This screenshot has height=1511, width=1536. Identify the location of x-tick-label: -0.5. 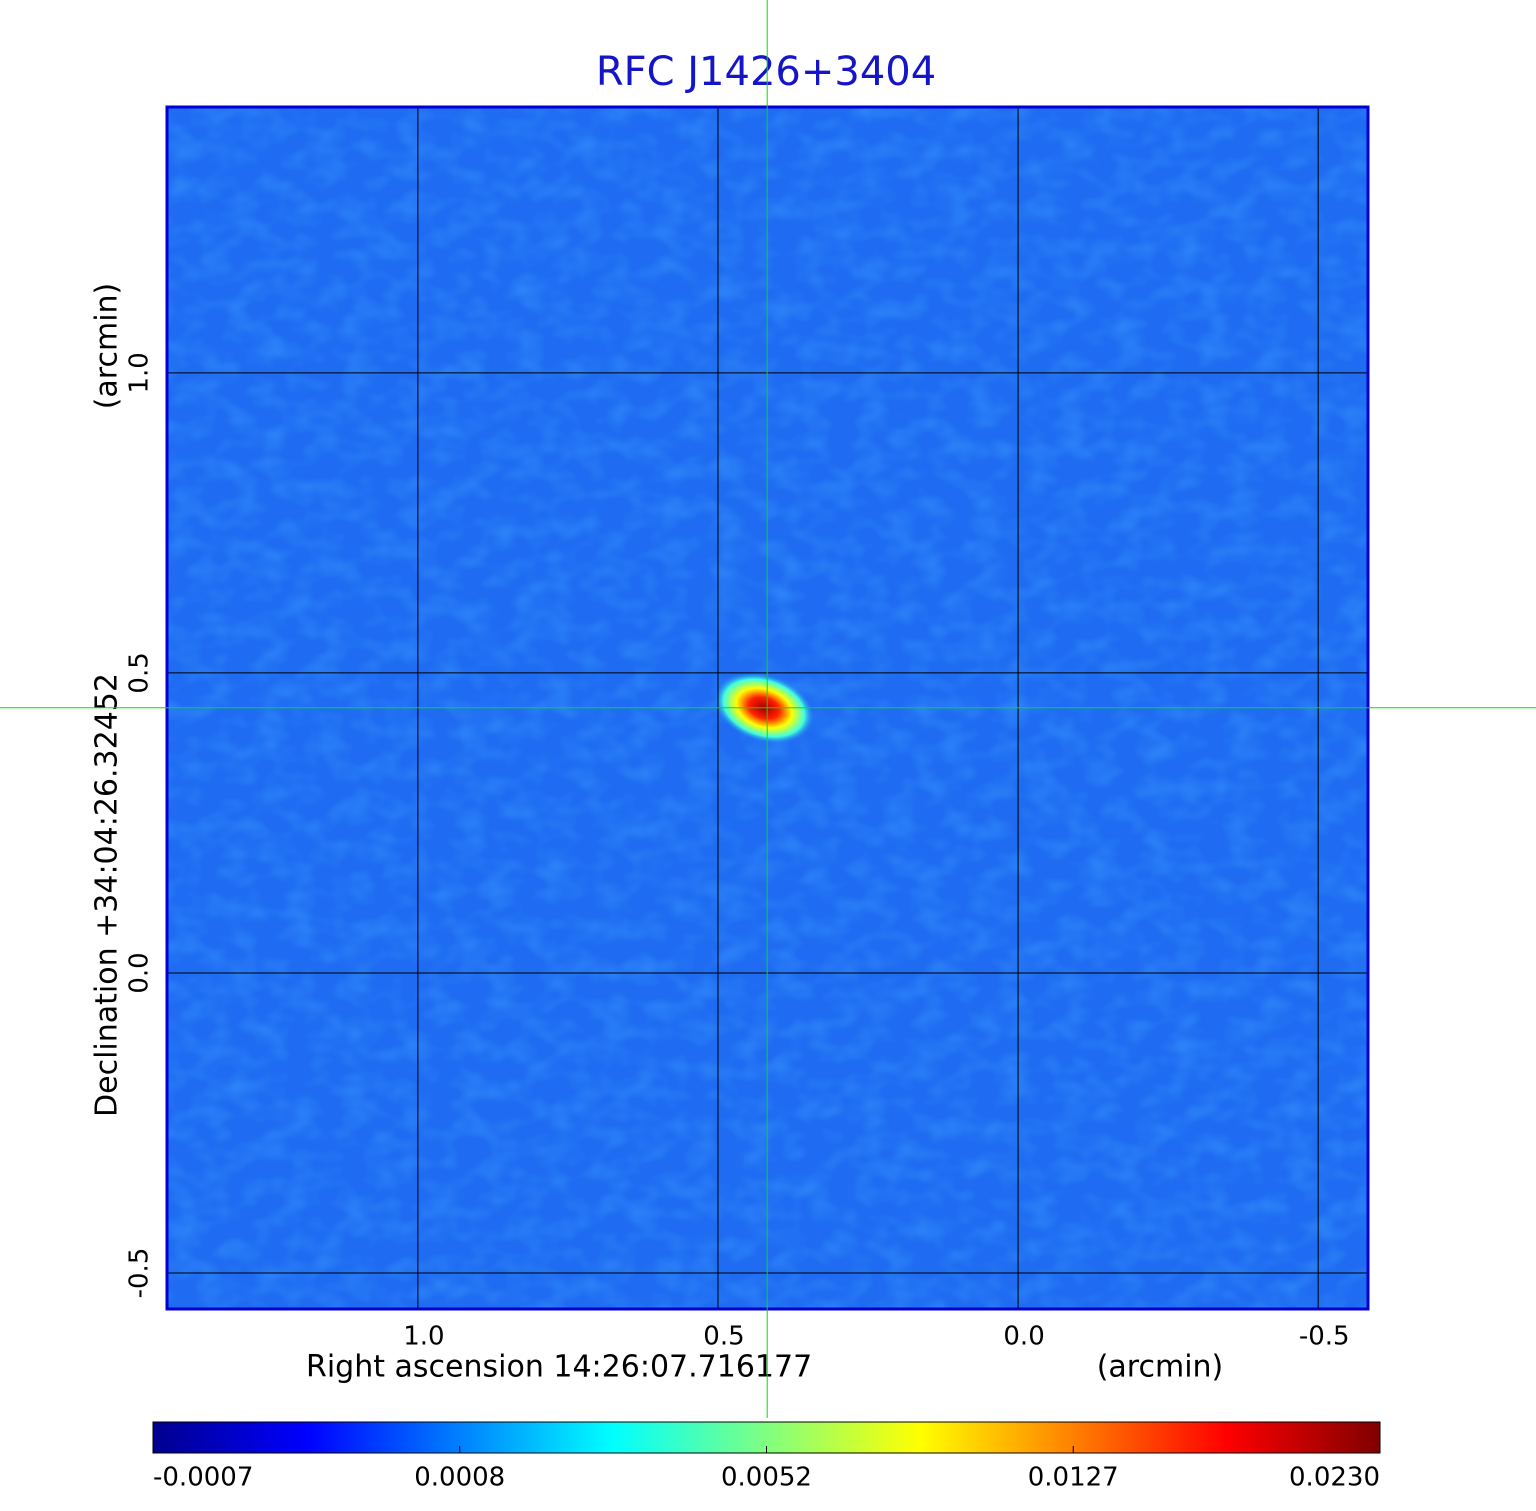
(1324, 1337).